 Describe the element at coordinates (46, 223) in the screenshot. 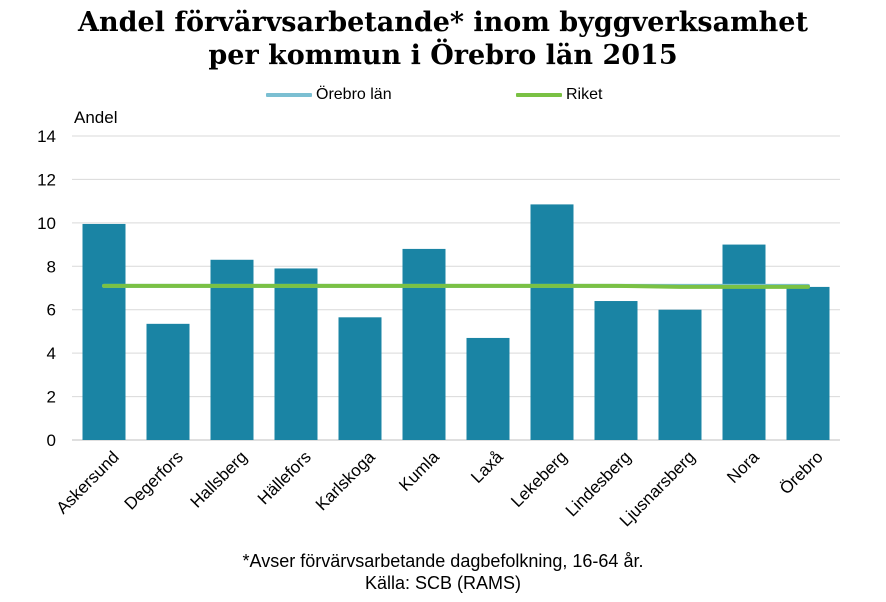

I see `y-tick-label: 10` at that location.